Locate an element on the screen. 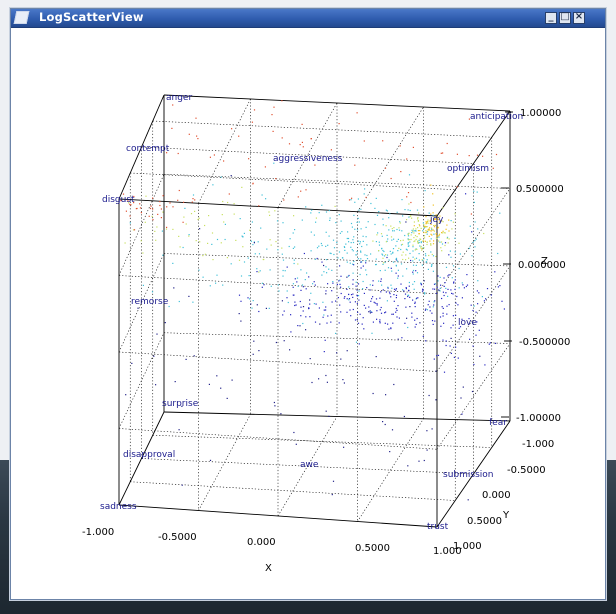 This screenshot has height=614, width=616. left-grid-line is located at coordinates (141, 303).